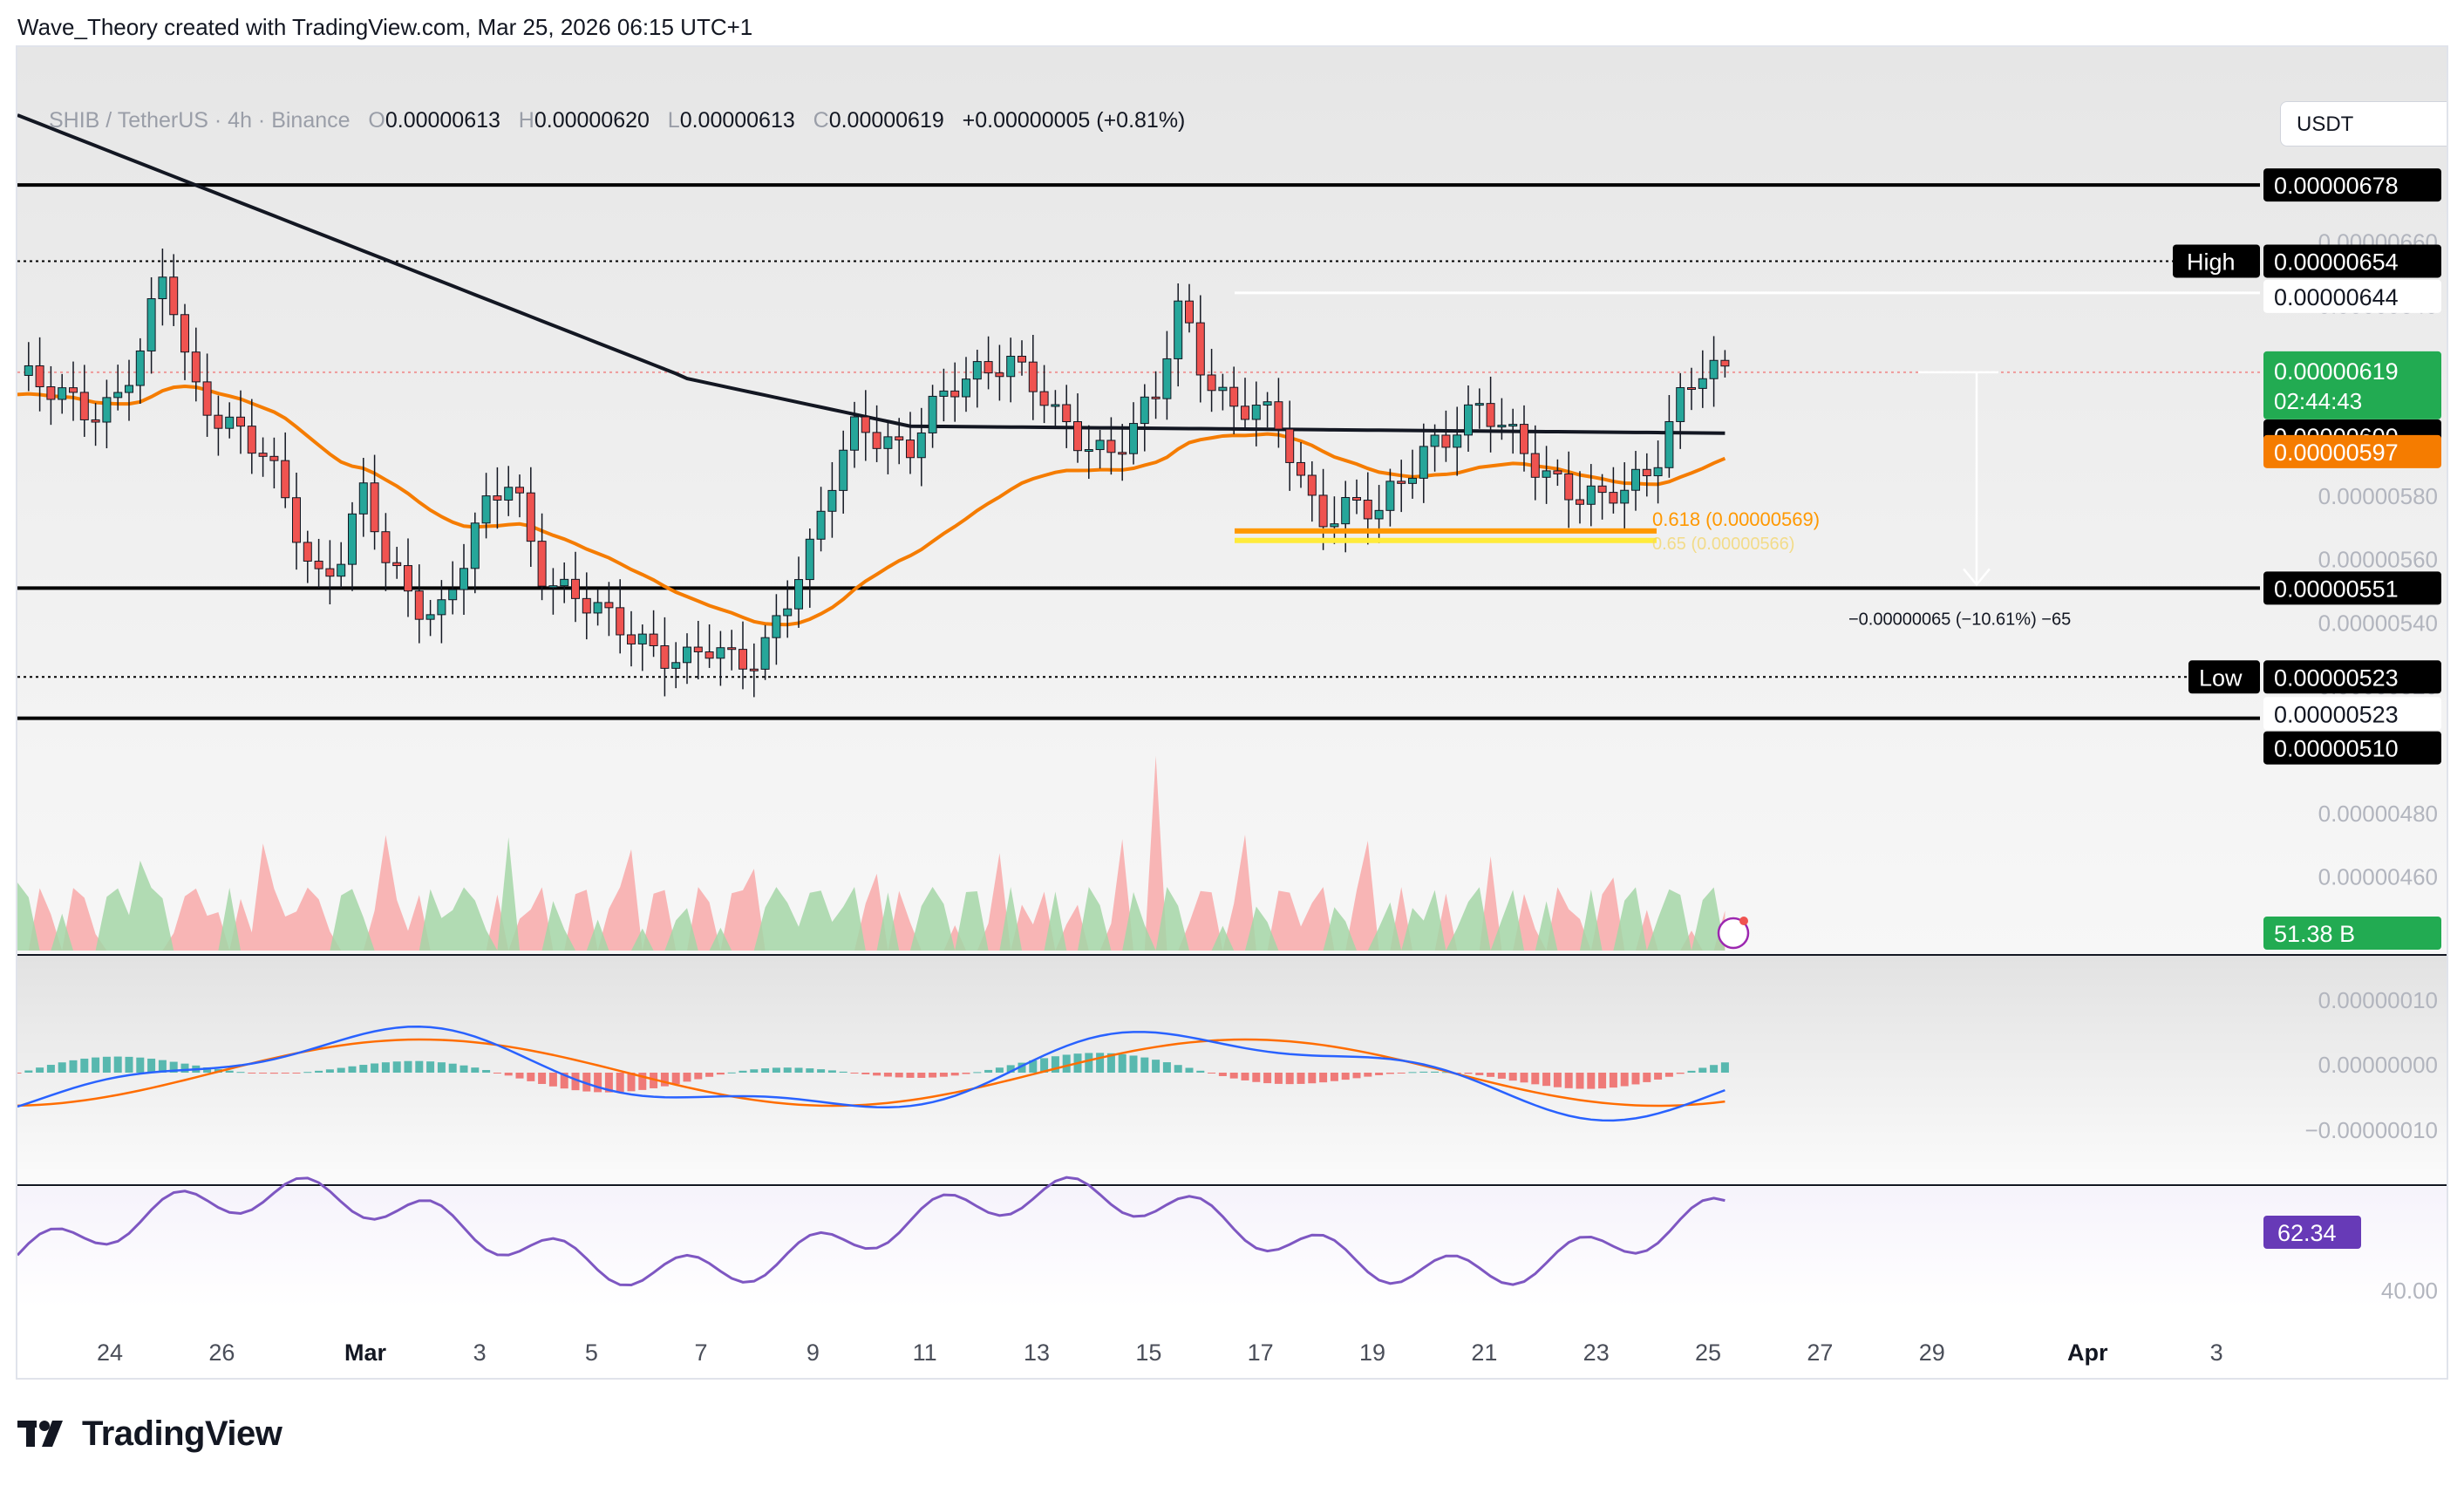  Describe the element at coordinates (871, 1231) in the screenshot. I see `rsi-line` at that location.